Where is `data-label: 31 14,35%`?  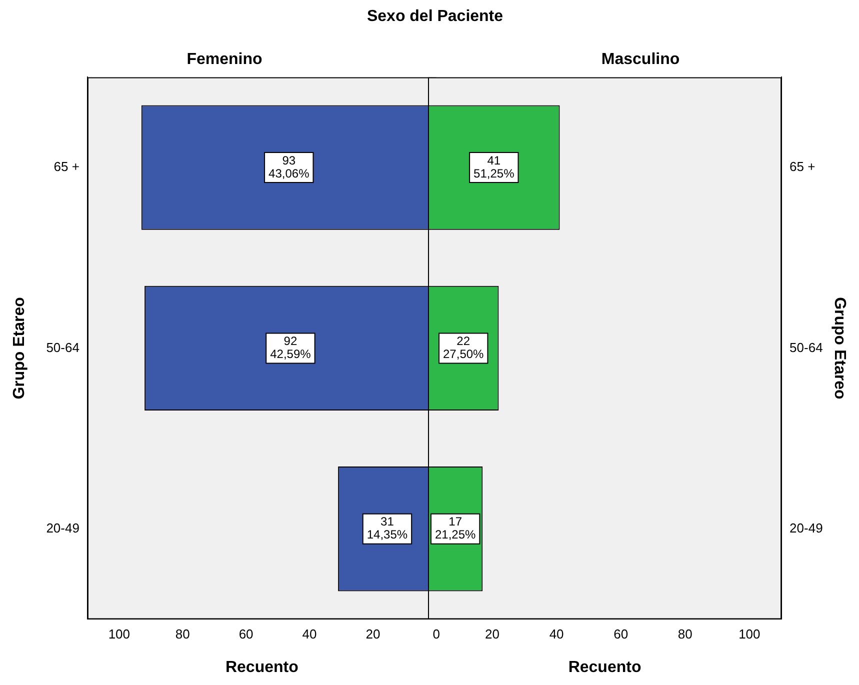 data-label: 31 14,35% is located at coordinates (387, 528).